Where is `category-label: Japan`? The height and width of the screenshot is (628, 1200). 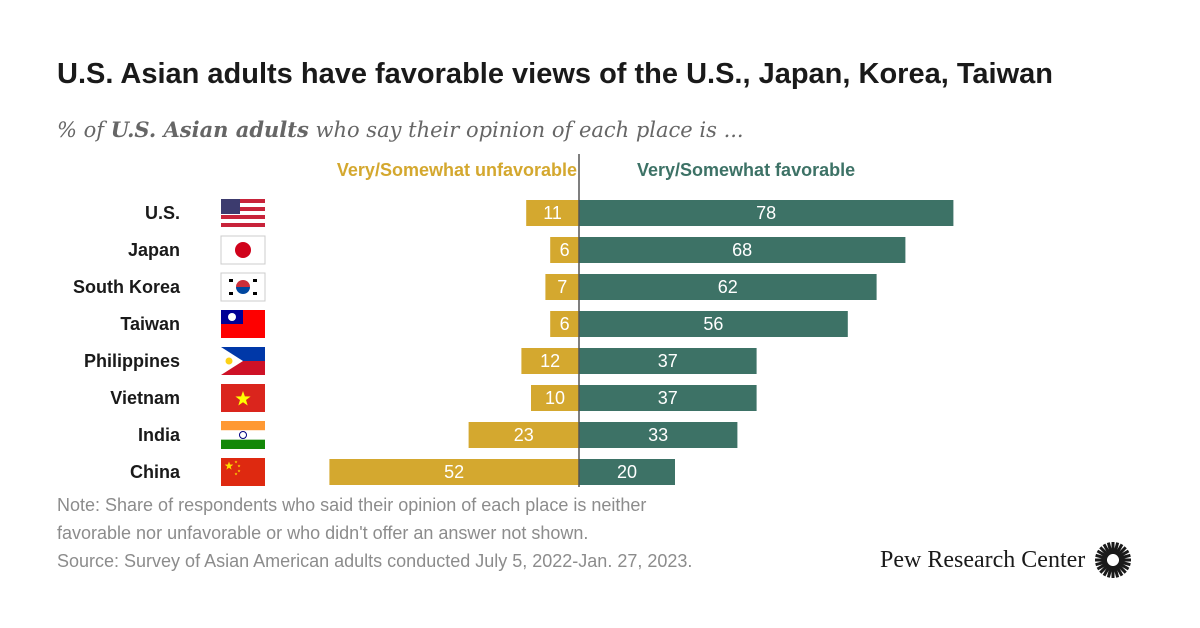
category-label: Japan is located at coordinates (154, 250).